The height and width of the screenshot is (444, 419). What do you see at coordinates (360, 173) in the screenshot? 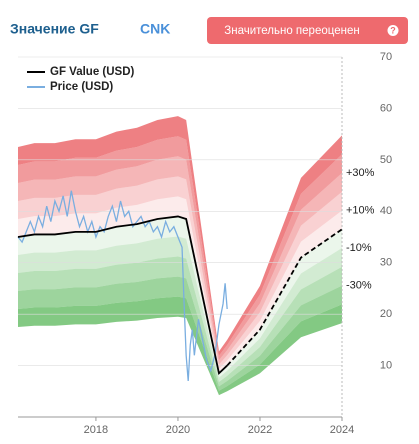
I see `band-label: +30%` at bounding box center [360, 173].